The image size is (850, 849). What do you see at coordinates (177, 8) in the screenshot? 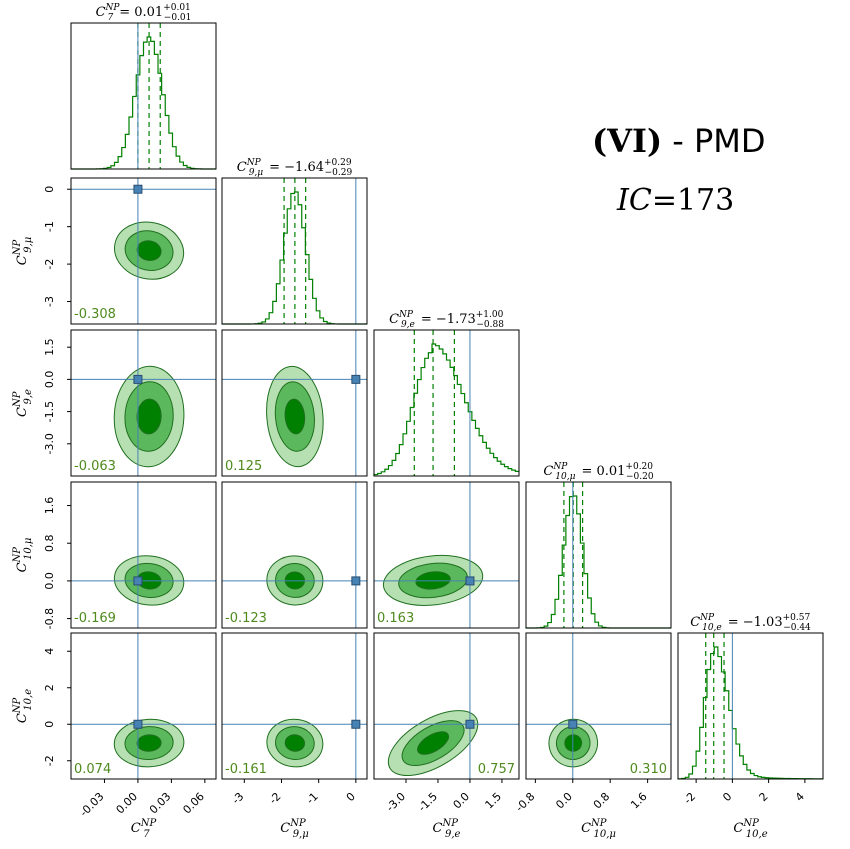
I see `title-plus: +0.01` at bounding box center [177, 8].